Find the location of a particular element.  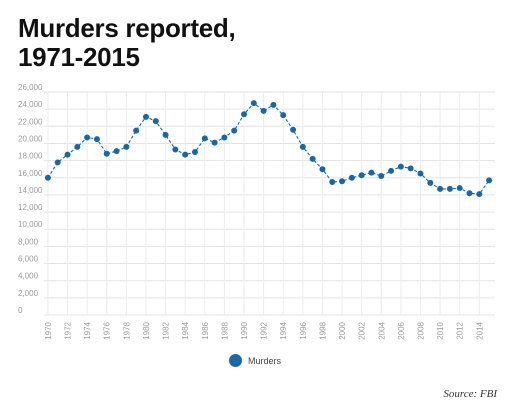

x-tick-label: 2006 is located at coordinates (401, 330).